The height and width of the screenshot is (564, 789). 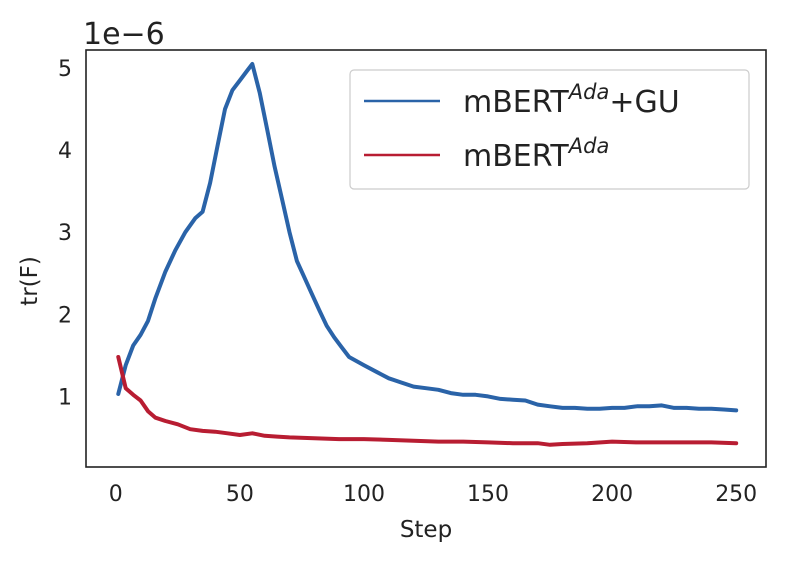 I want to click on legend-box, so click(x=549, y=129).